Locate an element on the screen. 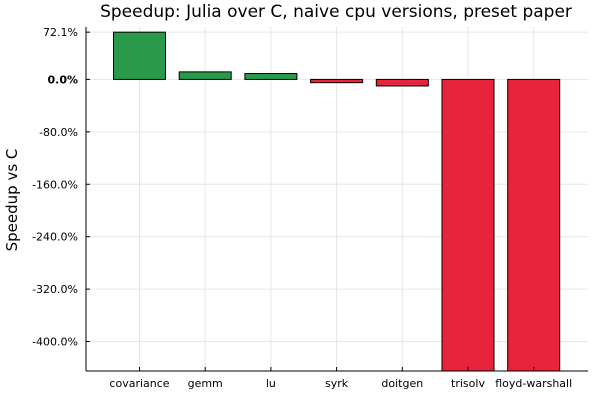 This screenshot has width=600, height=400. bar-gemm is located at coordinates (205, 75).